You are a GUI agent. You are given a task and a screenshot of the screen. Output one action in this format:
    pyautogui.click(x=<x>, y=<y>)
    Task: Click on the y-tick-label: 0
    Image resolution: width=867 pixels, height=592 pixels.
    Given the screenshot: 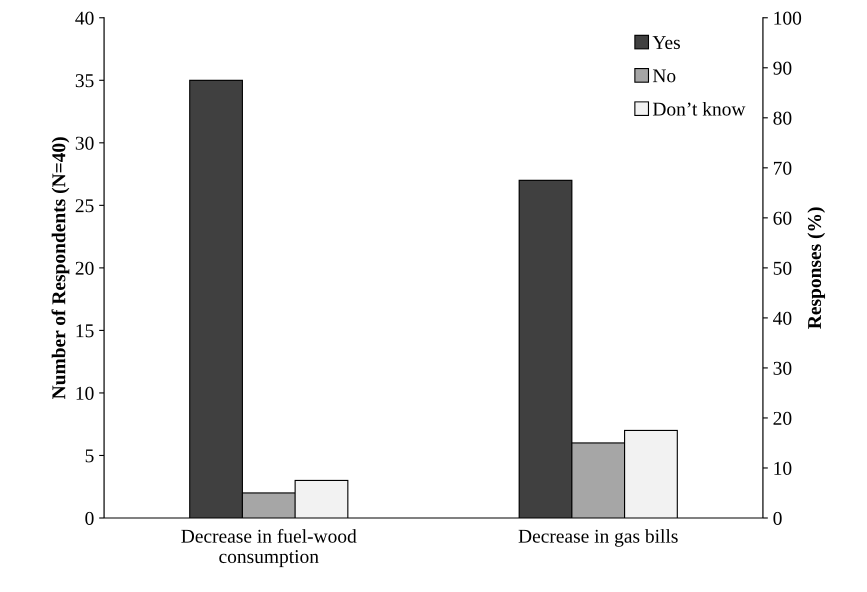 What is the action you would take?
    pyautogui.click(x=89, y=518)
    